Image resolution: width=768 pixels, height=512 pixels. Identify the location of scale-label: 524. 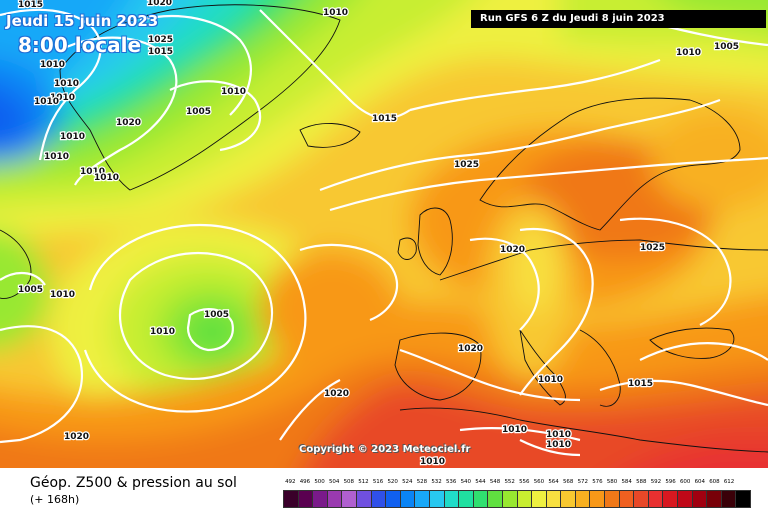
(407, 482).